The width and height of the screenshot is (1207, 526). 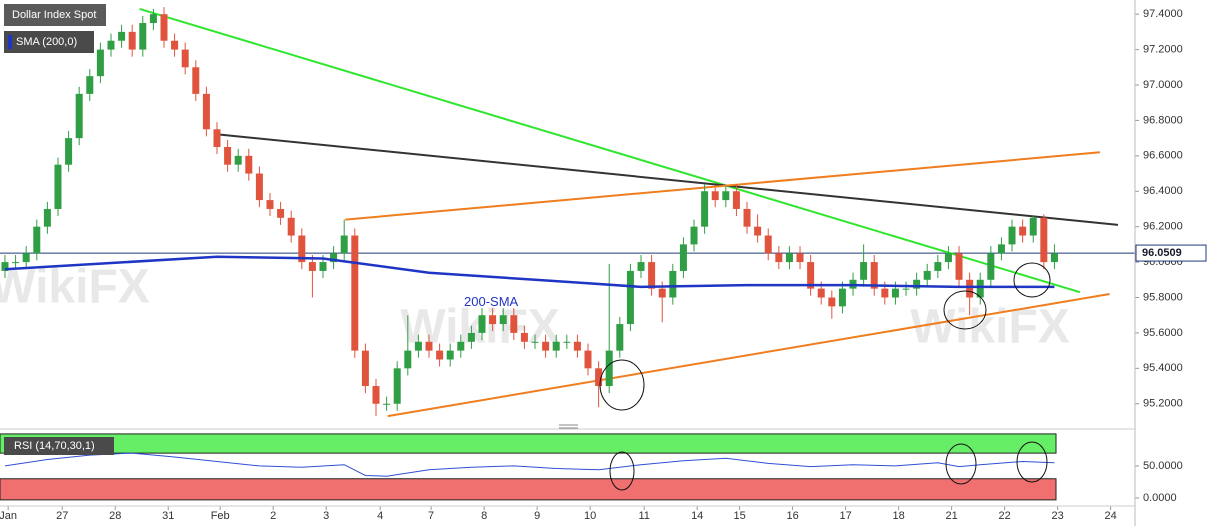 What do you see at coordinates (10, 42) in the screenshot?
I see `legend-swatch` at bounding box center [10, 42].